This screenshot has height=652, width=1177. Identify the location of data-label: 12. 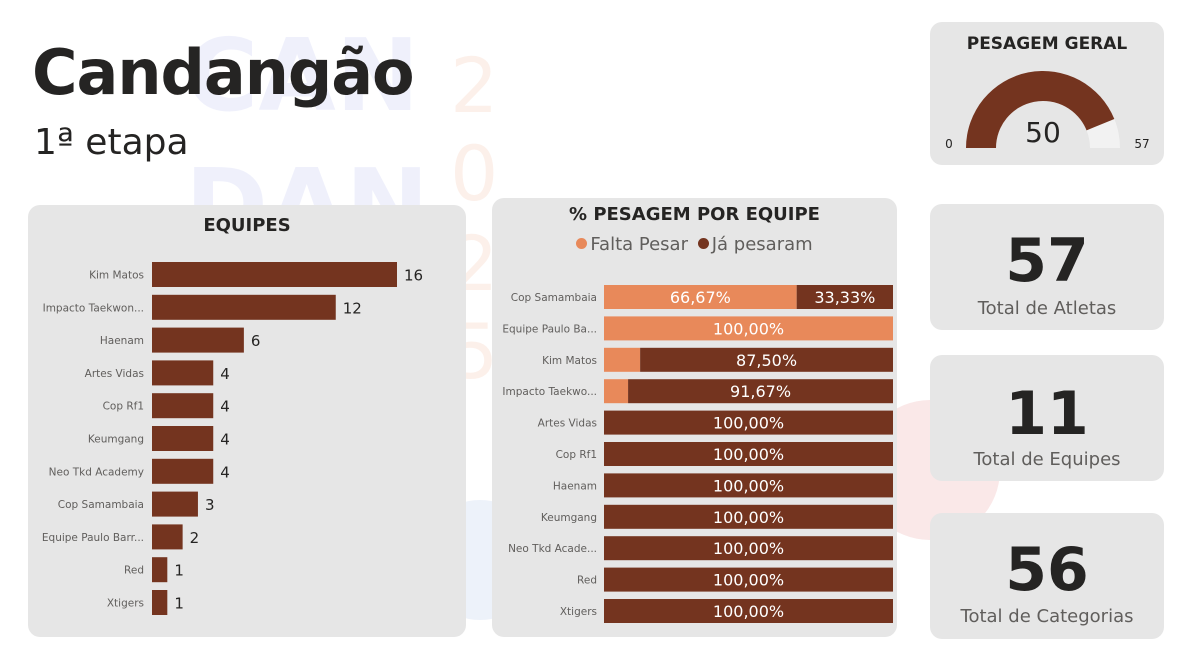
(352, 308).